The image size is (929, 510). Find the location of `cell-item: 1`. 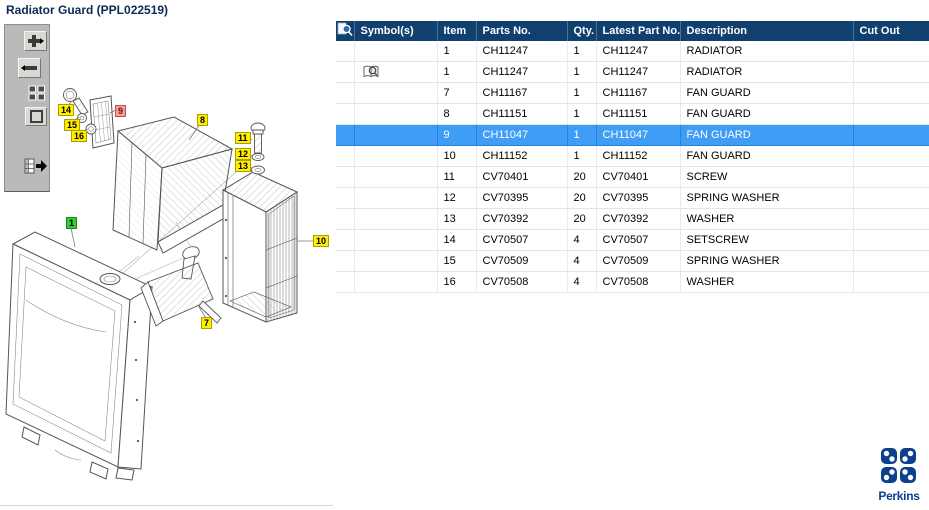

cell-item: 1 is located at coordinates (457, 72).